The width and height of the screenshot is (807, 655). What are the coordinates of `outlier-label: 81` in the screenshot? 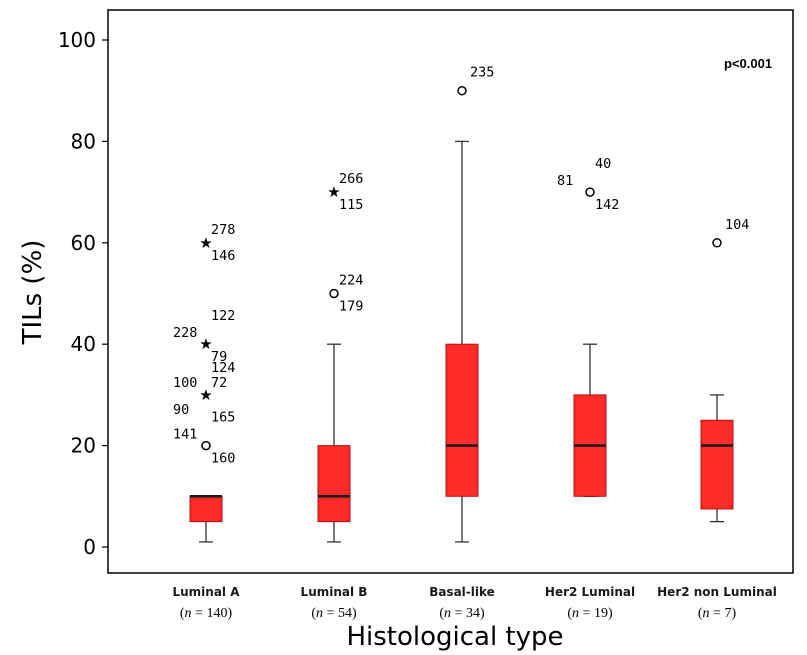 It's located at (565, 181).